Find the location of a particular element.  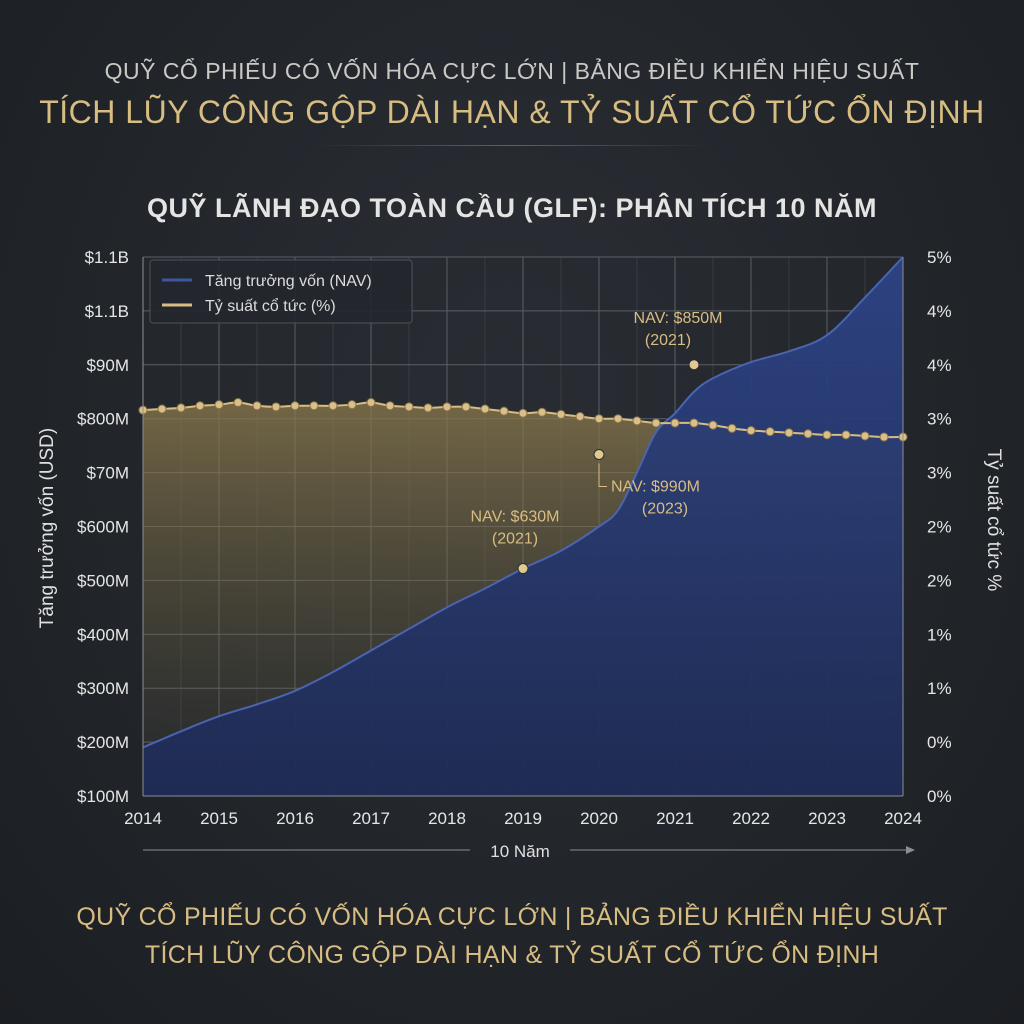

x-tick-label: 2014 is located at coordinates (143, 818).